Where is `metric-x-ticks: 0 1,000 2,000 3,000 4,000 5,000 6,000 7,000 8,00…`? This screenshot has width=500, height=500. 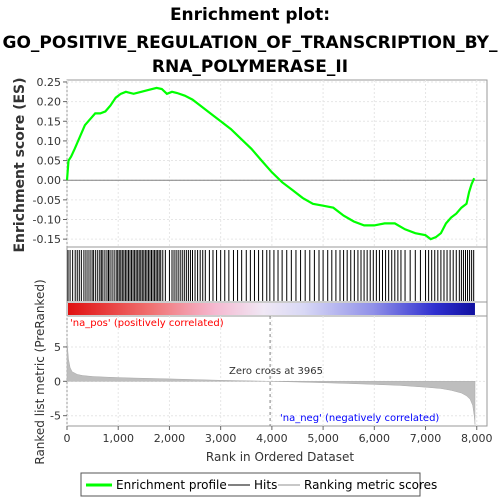 metric-x-ticks: 0 1,000 2,000 3,000 4,000 5,000 6,000 7,000 8,00… is located at coordinates (278, 435).